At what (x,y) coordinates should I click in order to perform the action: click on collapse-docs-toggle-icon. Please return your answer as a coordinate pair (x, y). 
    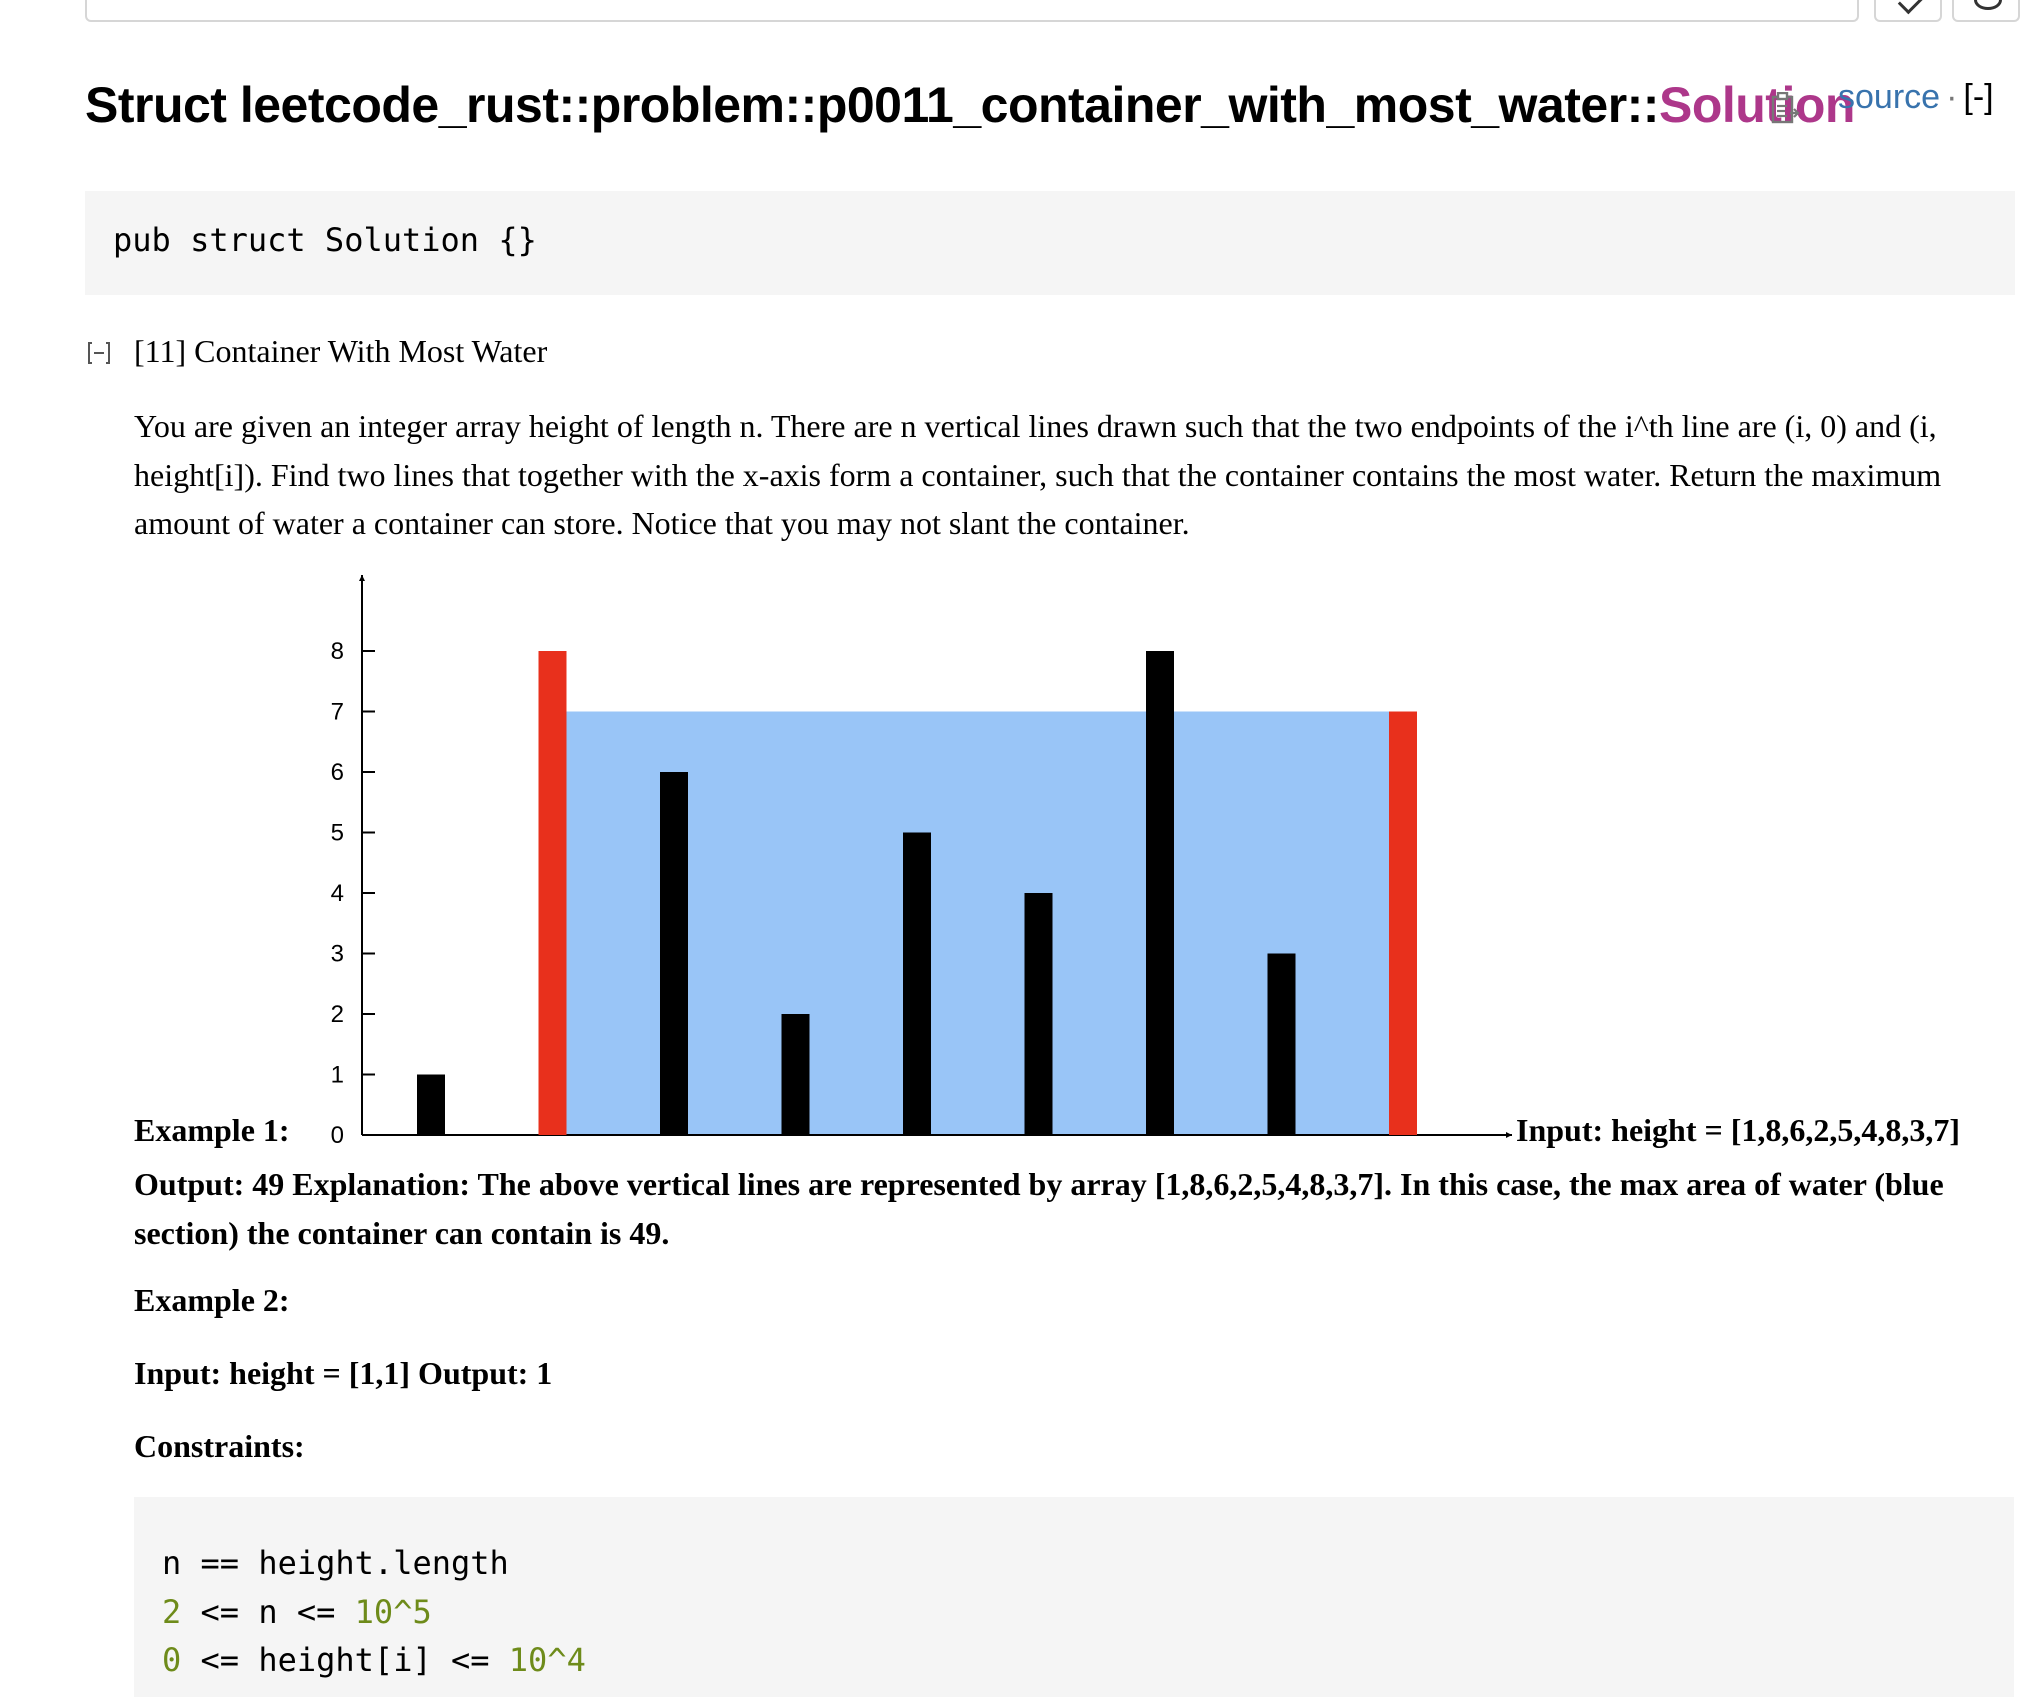
    Looking at the image, I should click on (99, 353).